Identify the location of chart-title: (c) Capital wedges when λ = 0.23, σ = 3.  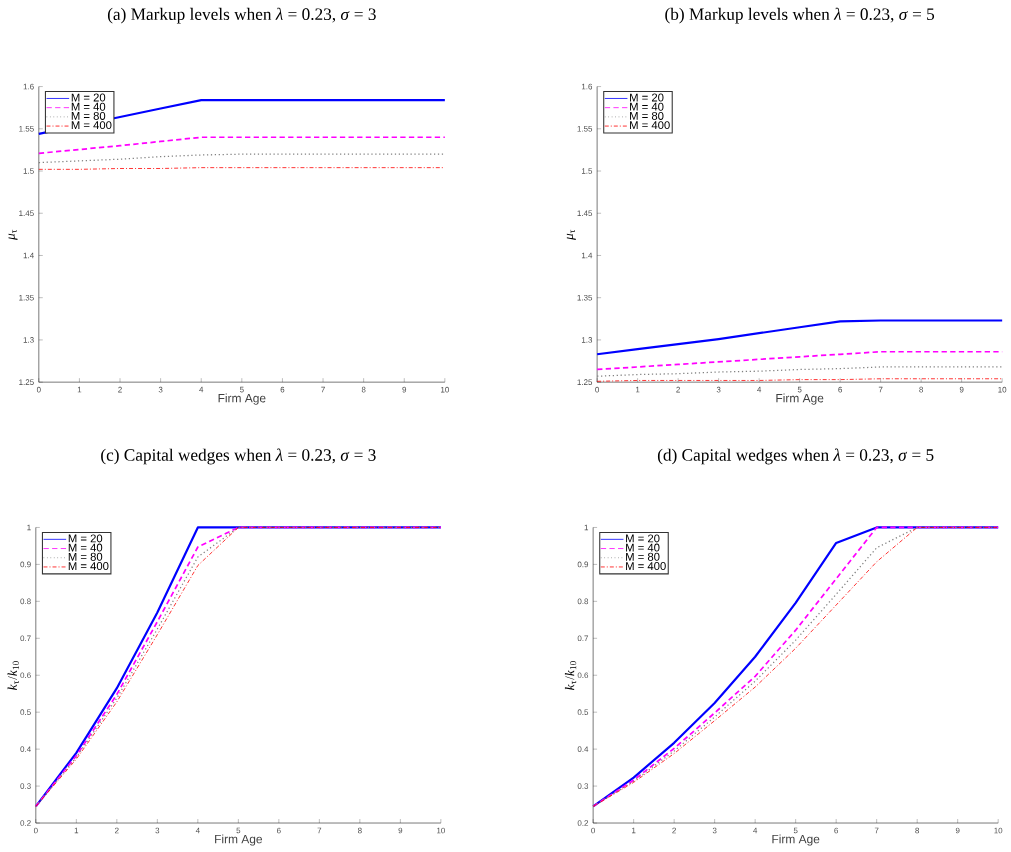
(238, 456).